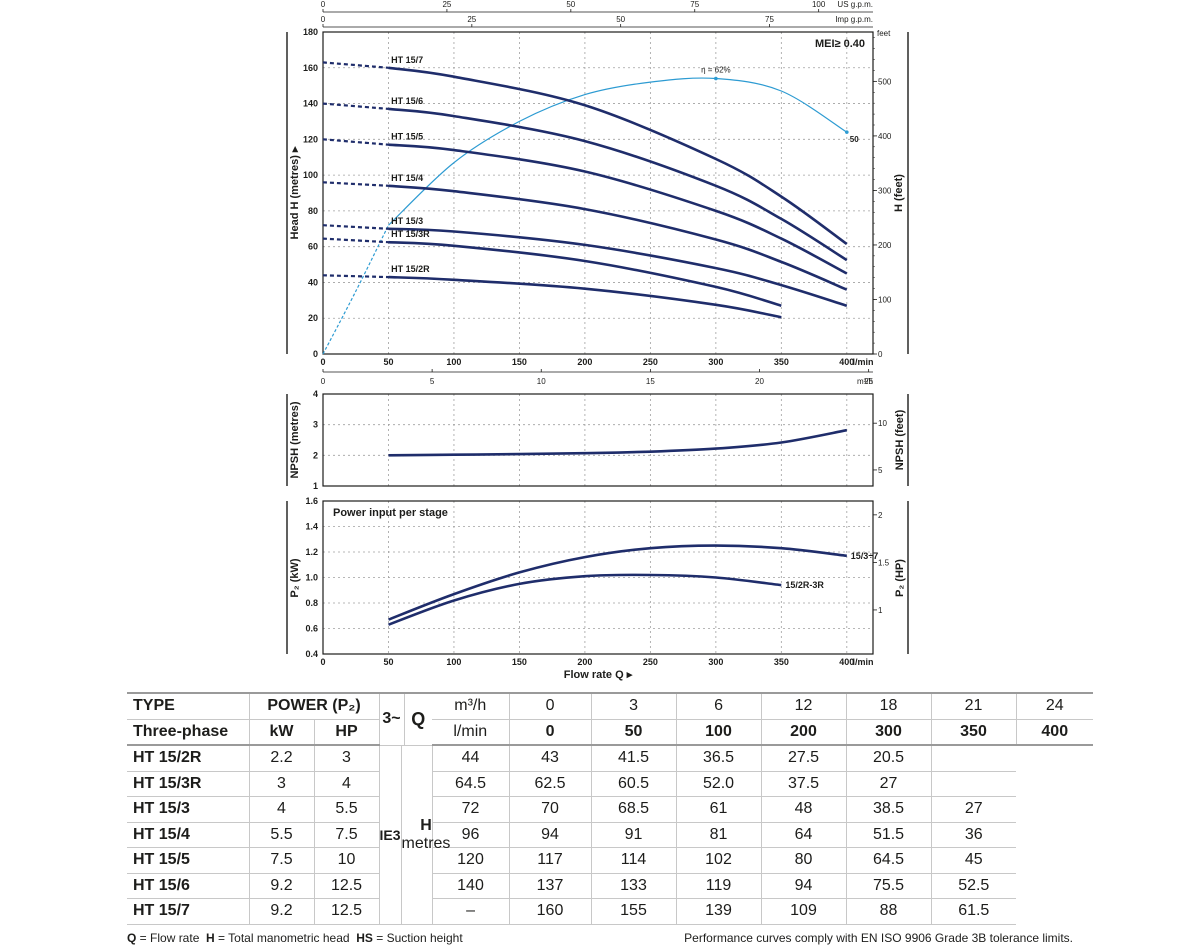 The height and width of the screenshot is (950, 1200). Describe the element at coordinates (310, 68) in the screenshot. I see `head-y-tick-label: 160` at that location.